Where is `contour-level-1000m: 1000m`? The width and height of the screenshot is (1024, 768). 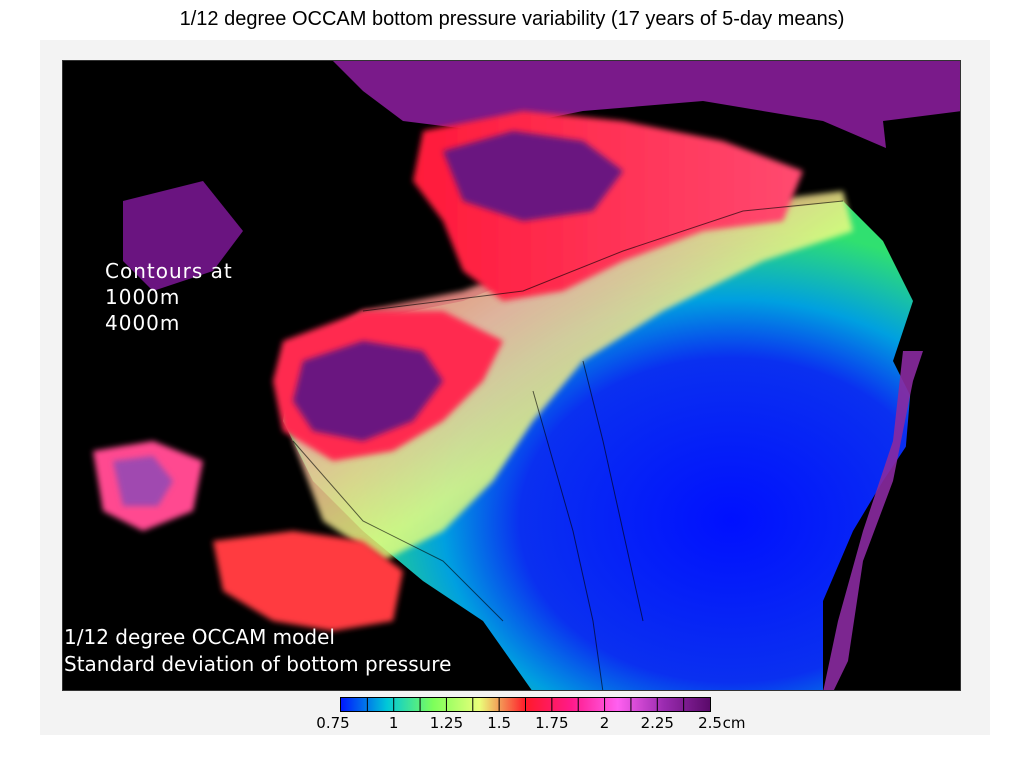 contour-level-1000m: 1000m is located at coordinates (143, 297).